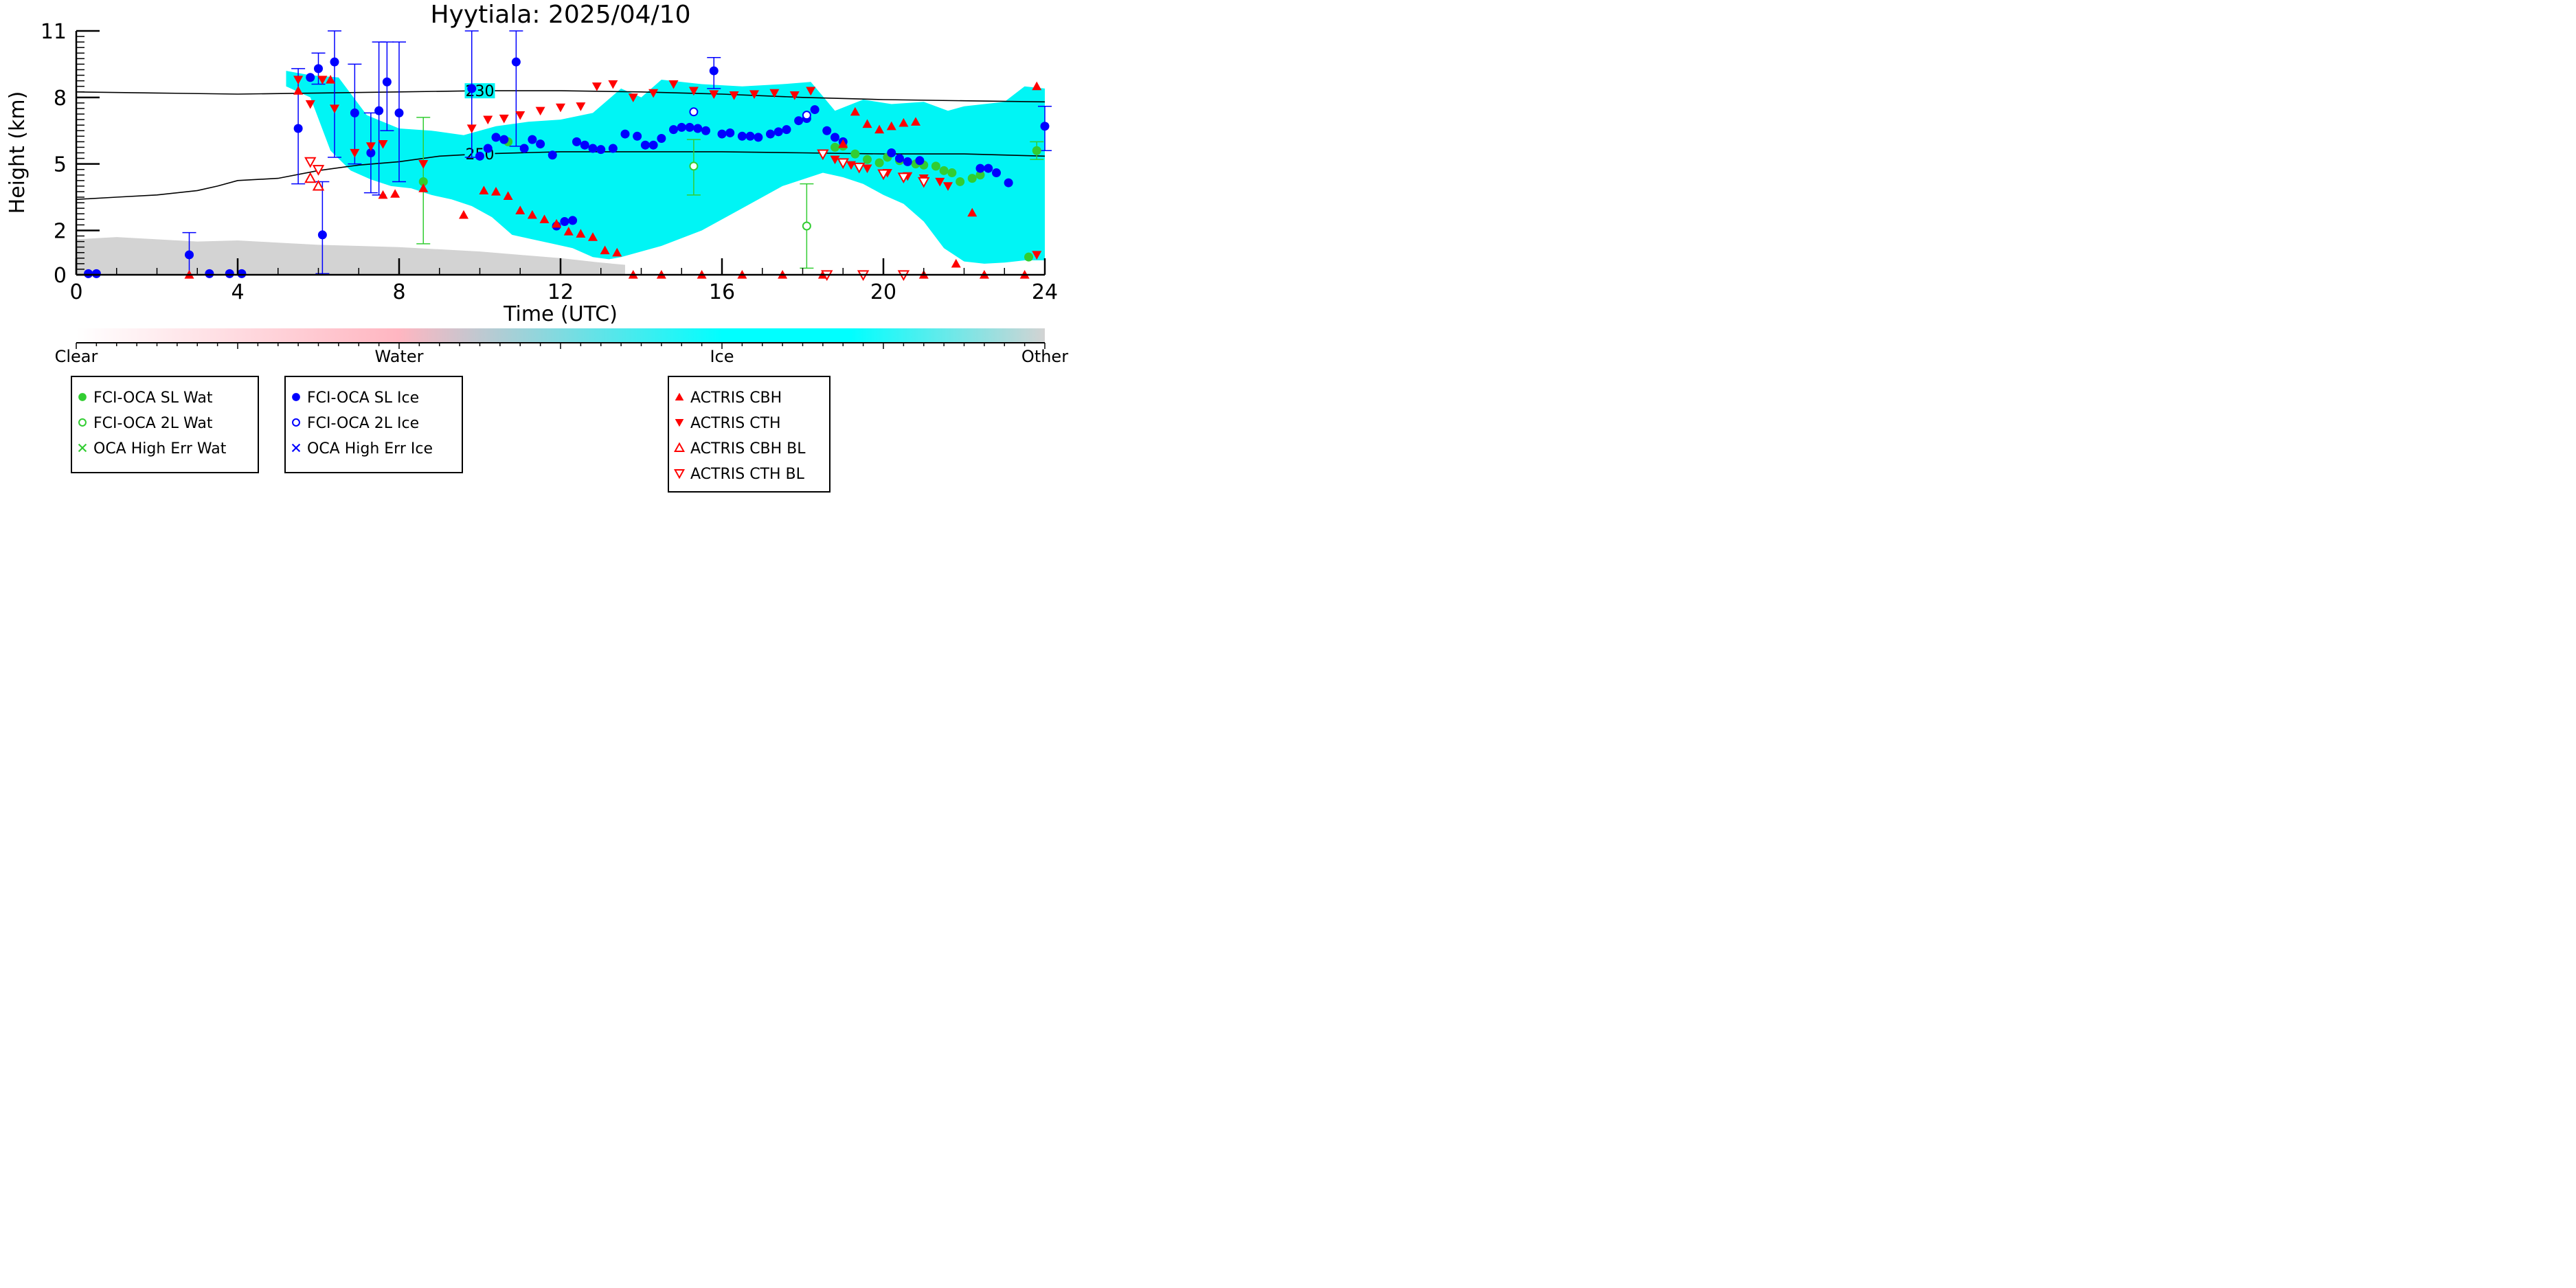 This screenshot has width=2576, height=1288. What do you see at coordinates (296, 397) in the screenshot?
I see `legend-marker-fci-oca-sl-ice` at bounding box center [296, 397].